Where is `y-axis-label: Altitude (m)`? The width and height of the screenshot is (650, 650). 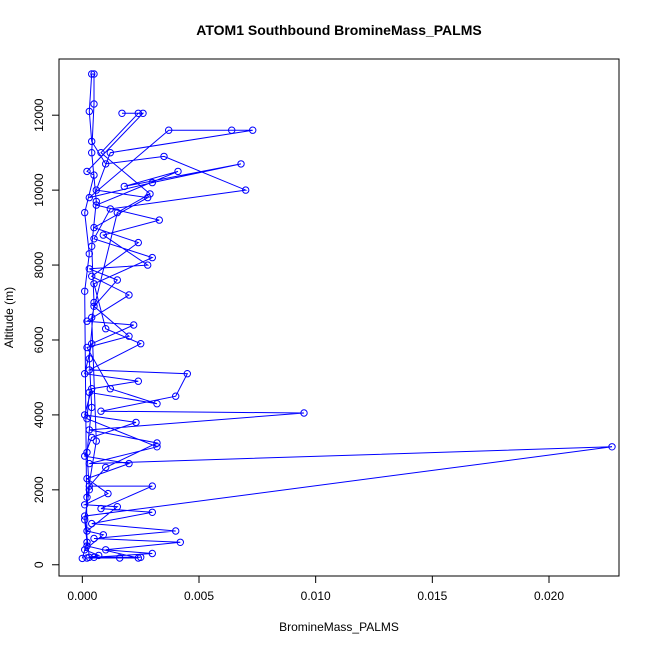 y-axis-label: Altitude (m) is located at coordinates (9, 317).